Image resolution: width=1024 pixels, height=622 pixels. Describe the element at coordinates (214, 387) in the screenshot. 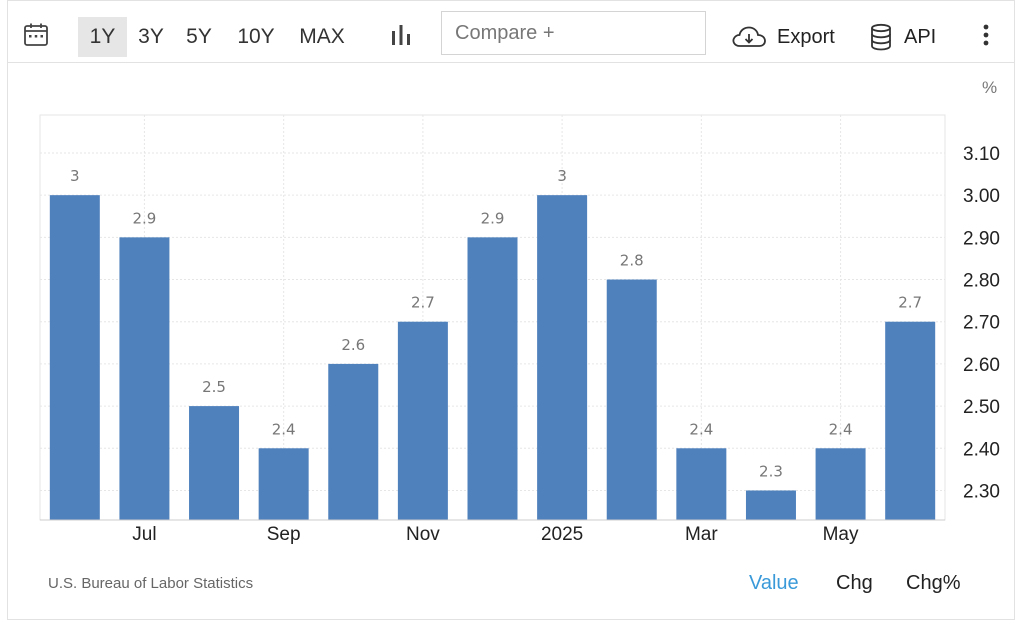

I see `data-label: 2.5` at that location.